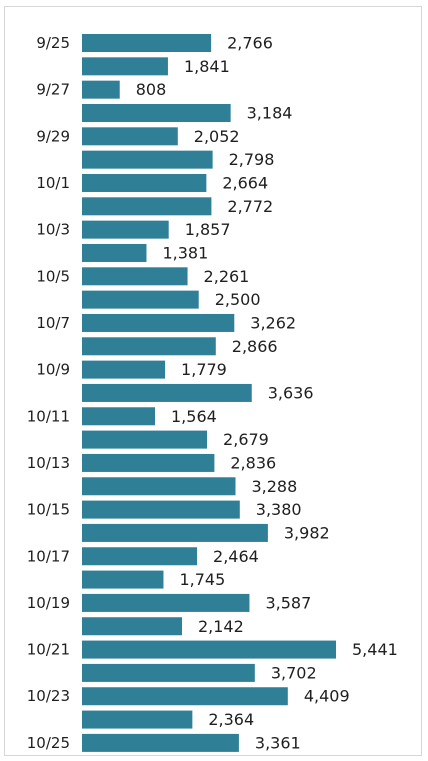 The height and width of the screenshot is (761, 428). What do you see at coordinates (194, 416) in the screenshot?
I see `value-label-10-11: 1,564` at bounding box center [194, 416].